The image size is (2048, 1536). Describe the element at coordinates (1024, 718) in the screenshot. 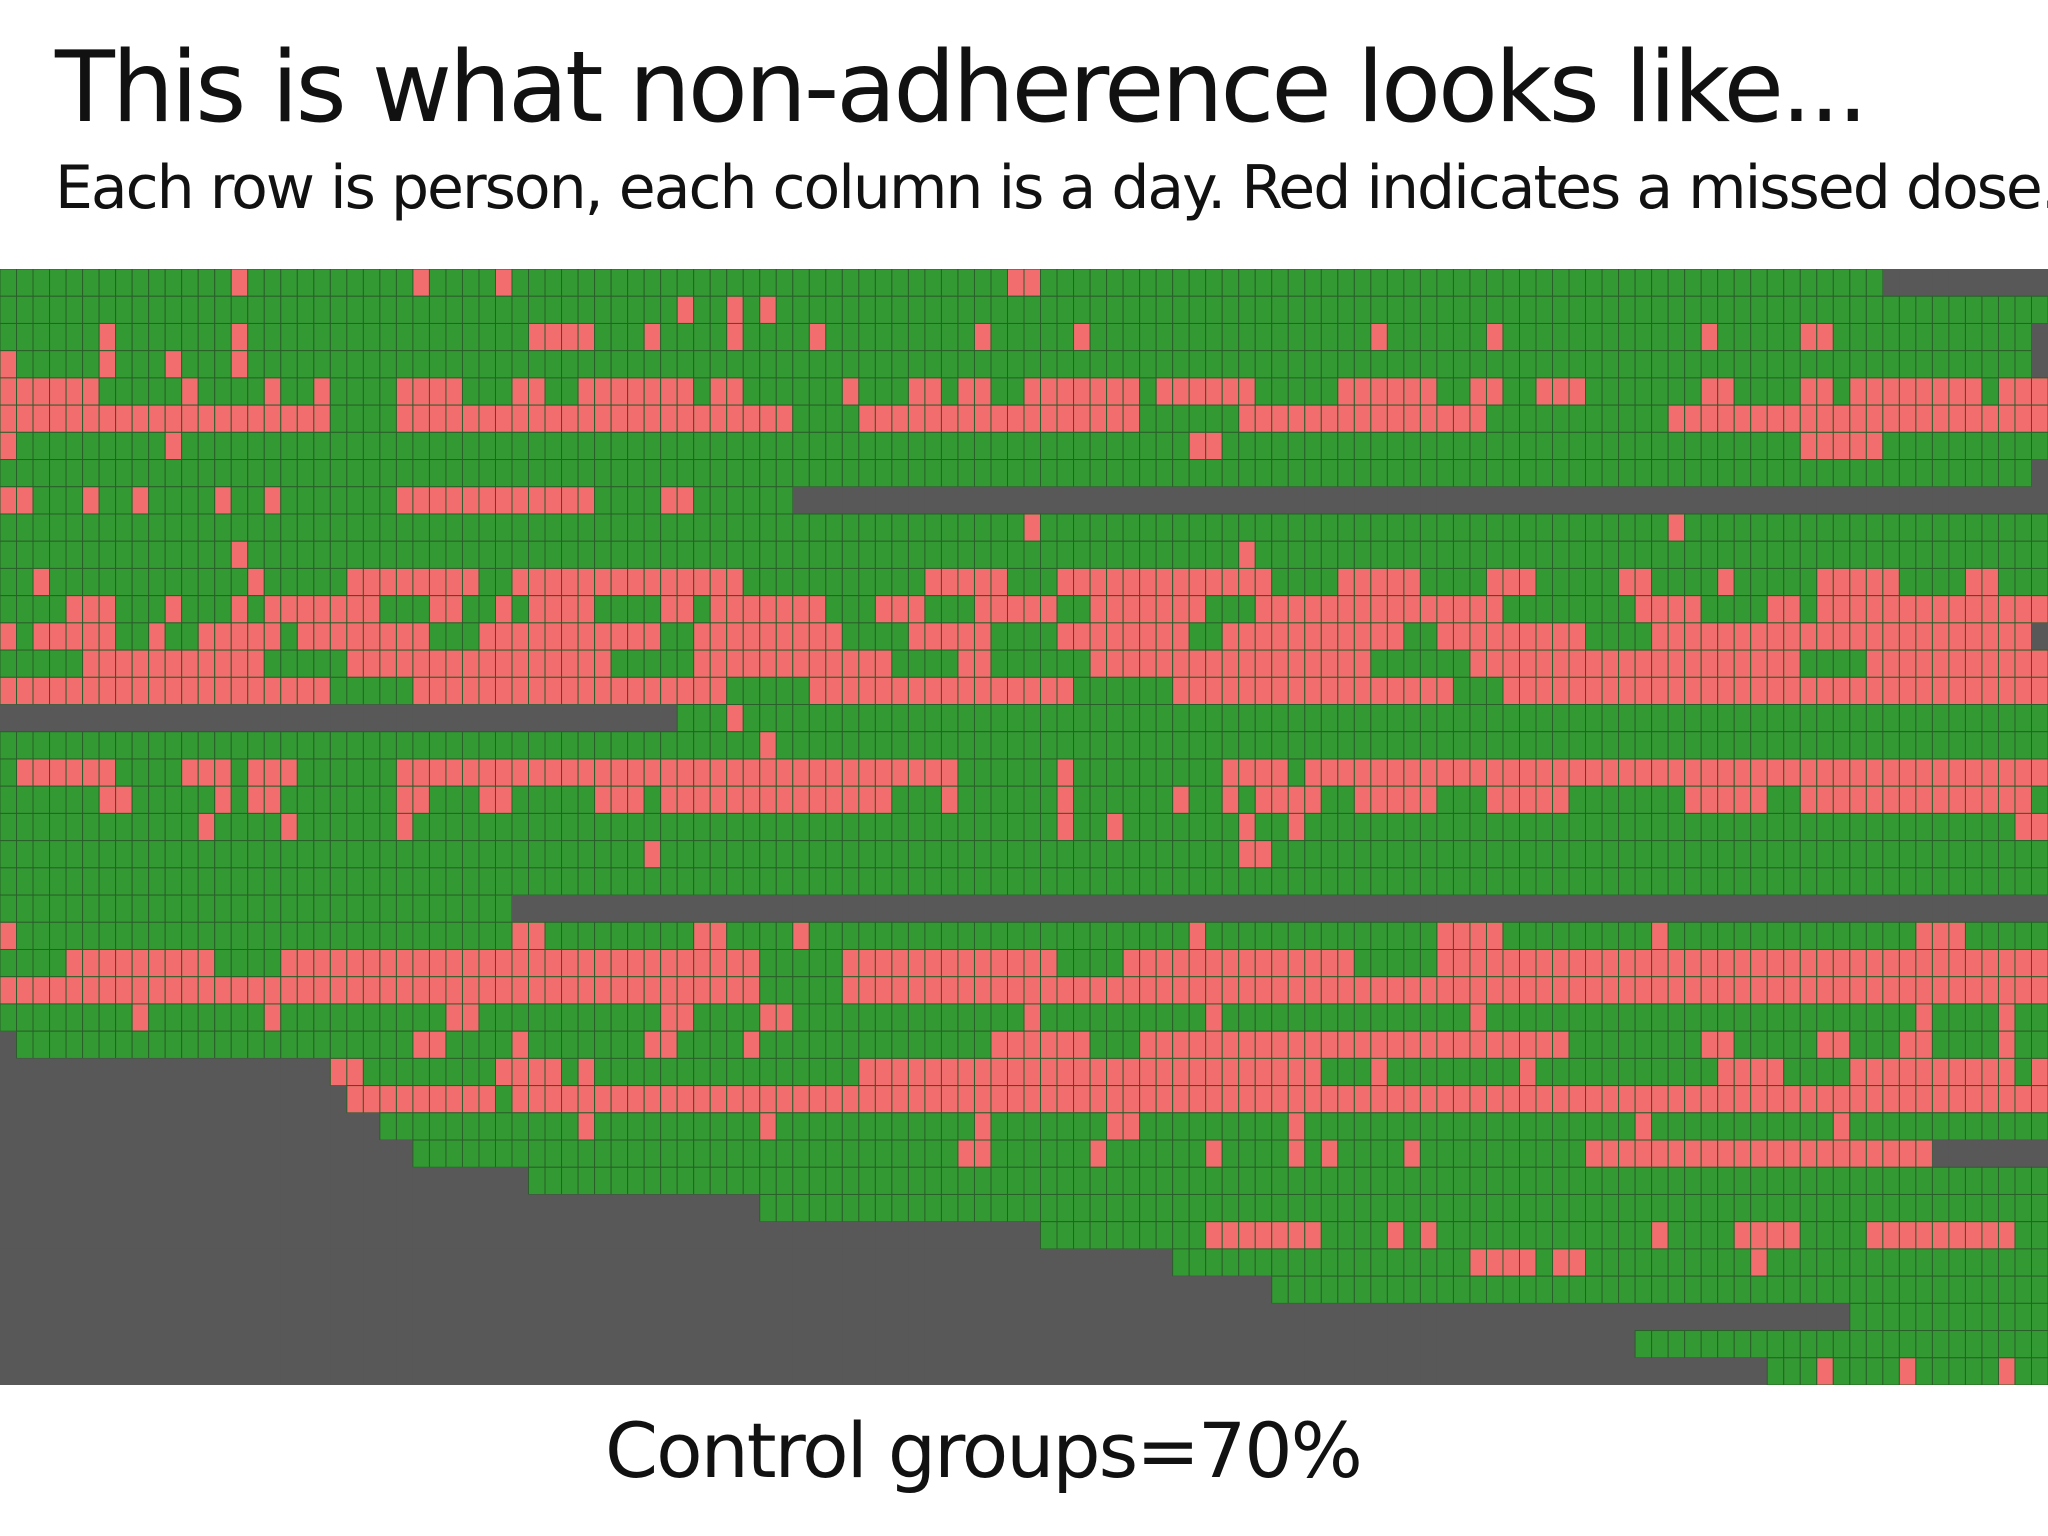

I see `person-row` at that location.